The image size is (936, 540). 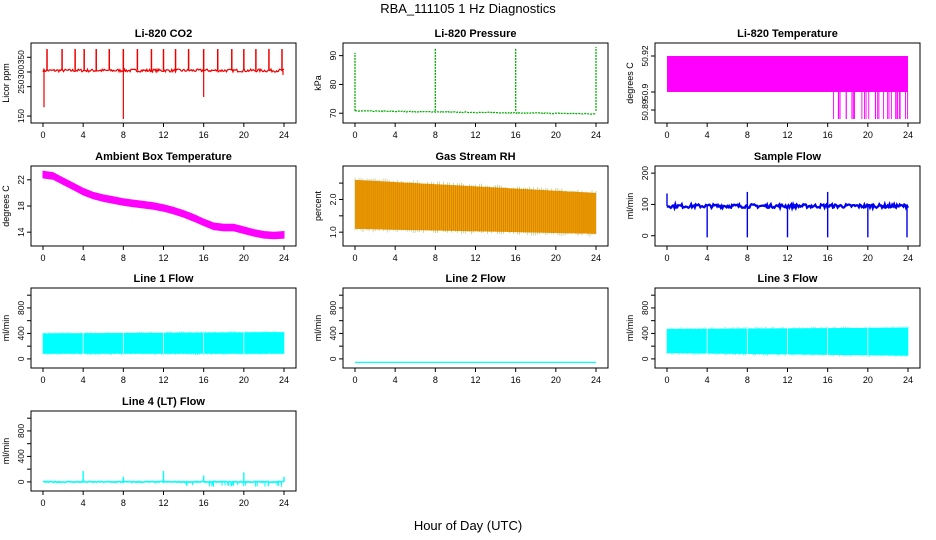 What do you see at coordinates (6, 206) in the screenshot?
I see `y-axis-label: degrees C` at bounding box center [6, 206].